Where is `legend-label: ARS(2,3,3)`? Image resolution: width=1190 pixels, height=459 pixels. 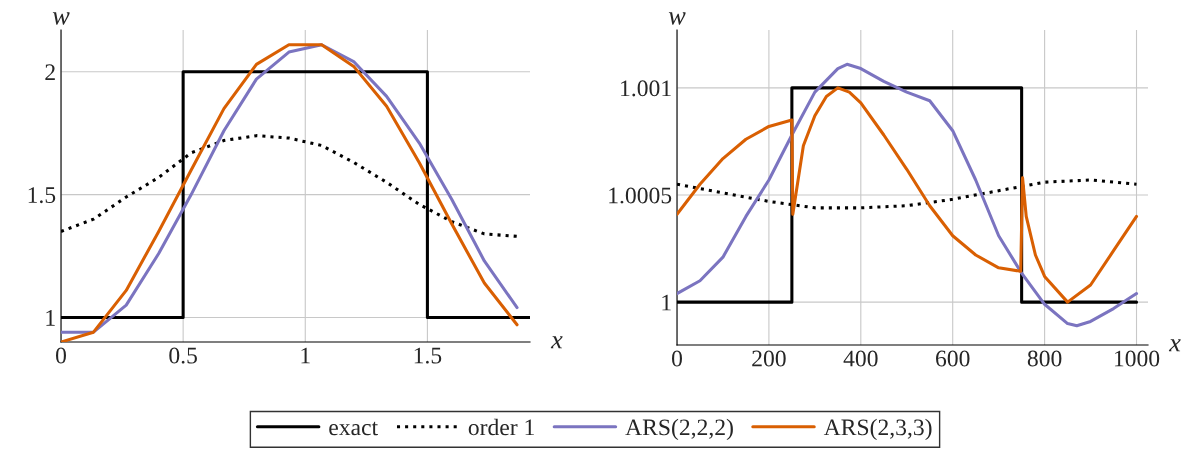 legend-label: ARS(2,3,3) is located at coordinates (877, 429).